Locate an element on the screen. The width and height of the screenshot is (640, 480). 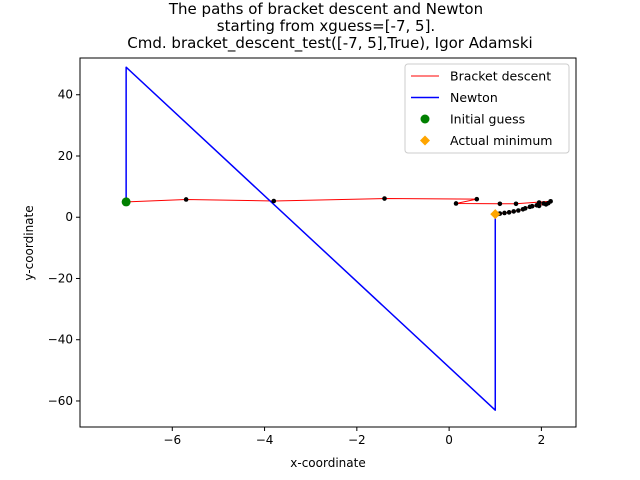
initial-guess-marker is located at coordinates (126, 202).